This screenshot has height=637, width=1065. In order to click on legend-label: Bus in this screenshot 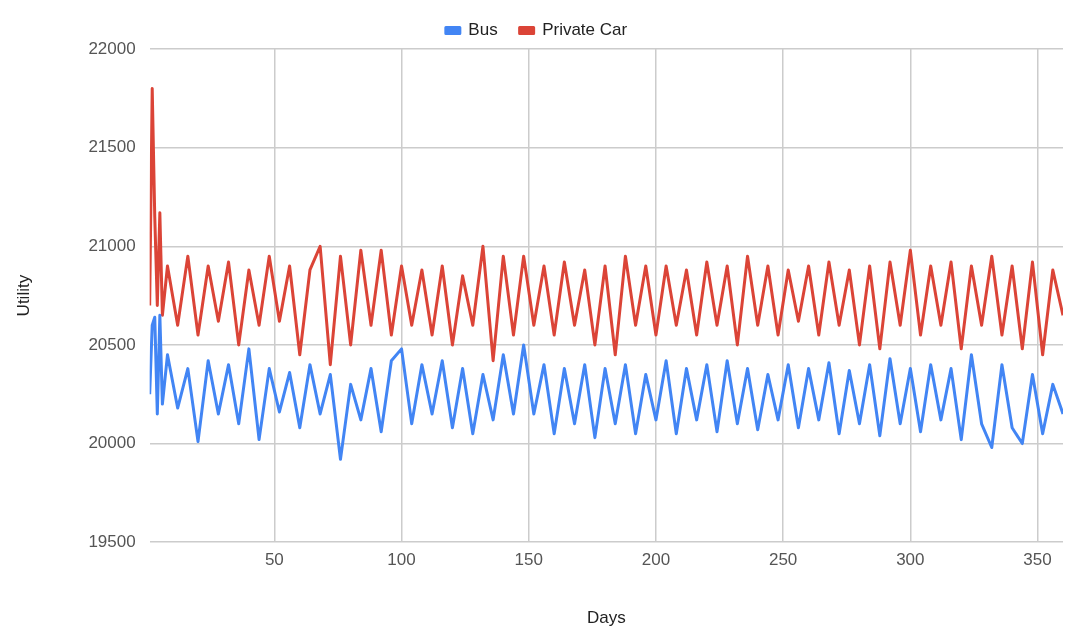, I will do `click(483, 30)`.